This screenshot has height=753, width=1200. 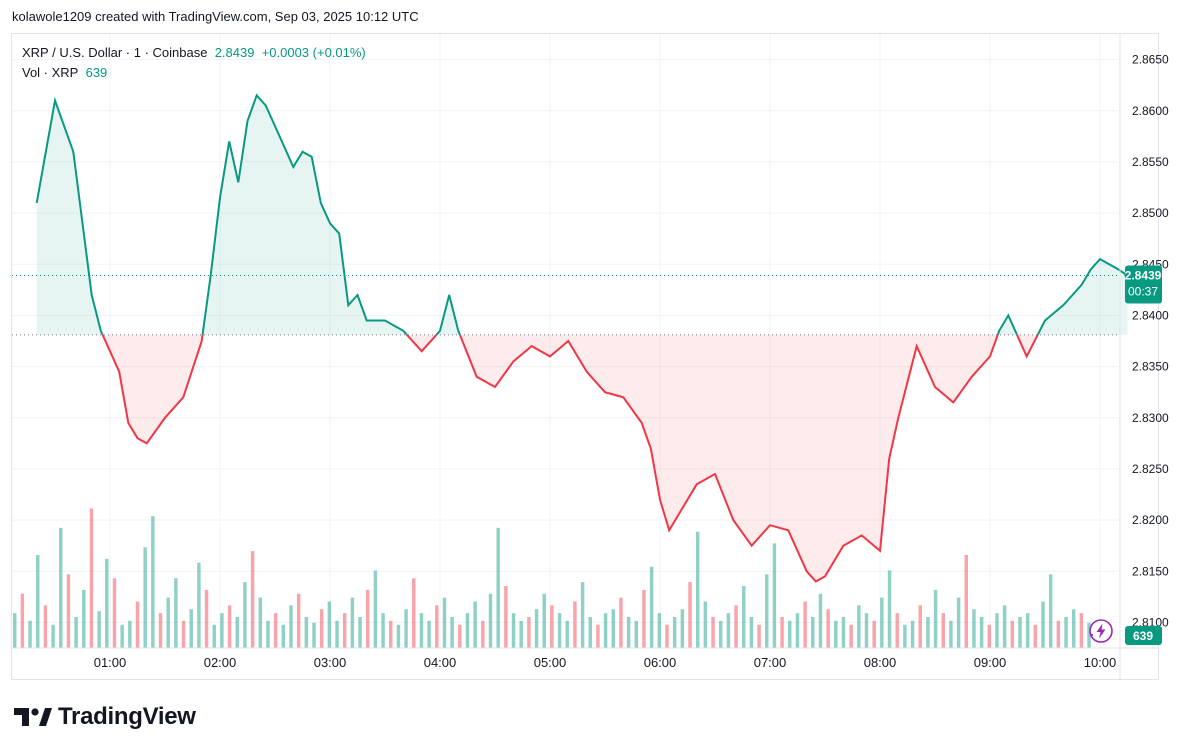 I want to click on tradingview-logo: TradingView, so click(x=105, y=717).